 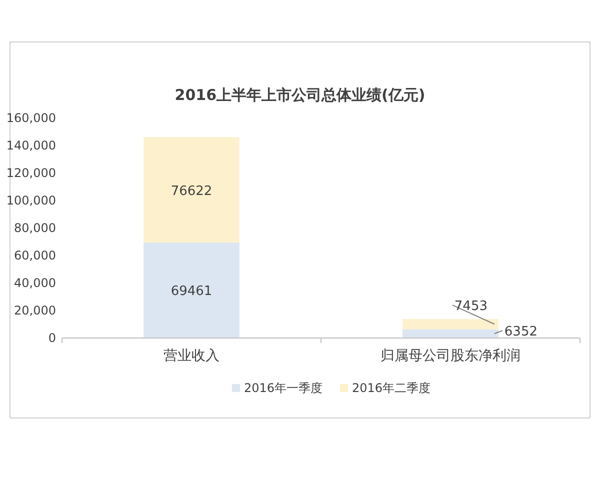 I want to click on y-tick-label: 60,000, so click(x=35, y=255).